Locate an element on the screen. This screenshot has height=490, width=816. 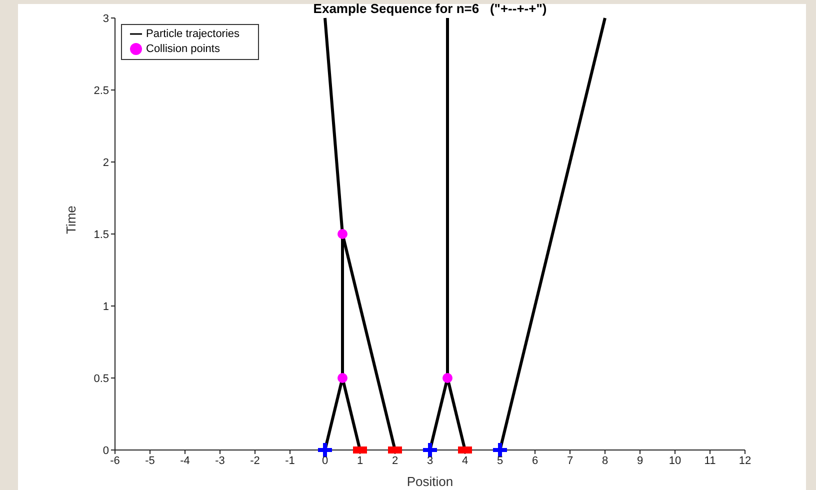
x-tick-label: 1 is located at coordinates (360, 460).